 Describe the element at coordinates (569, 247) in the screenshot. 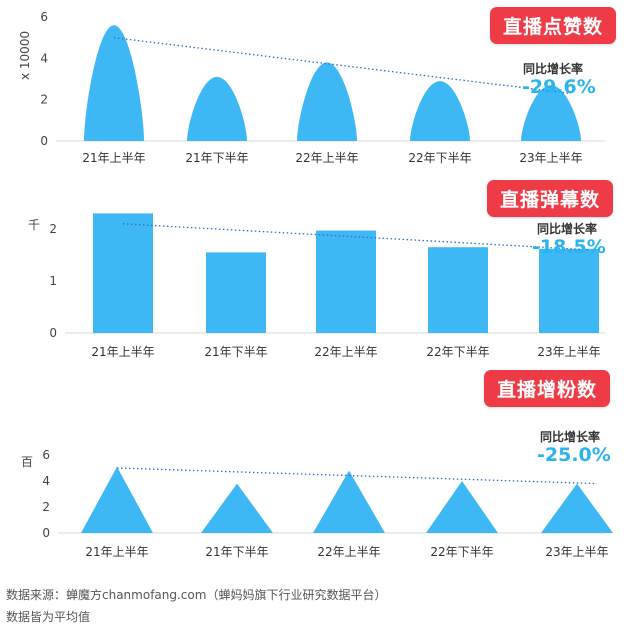

I see `yoy-value: -18.5%` at that location.